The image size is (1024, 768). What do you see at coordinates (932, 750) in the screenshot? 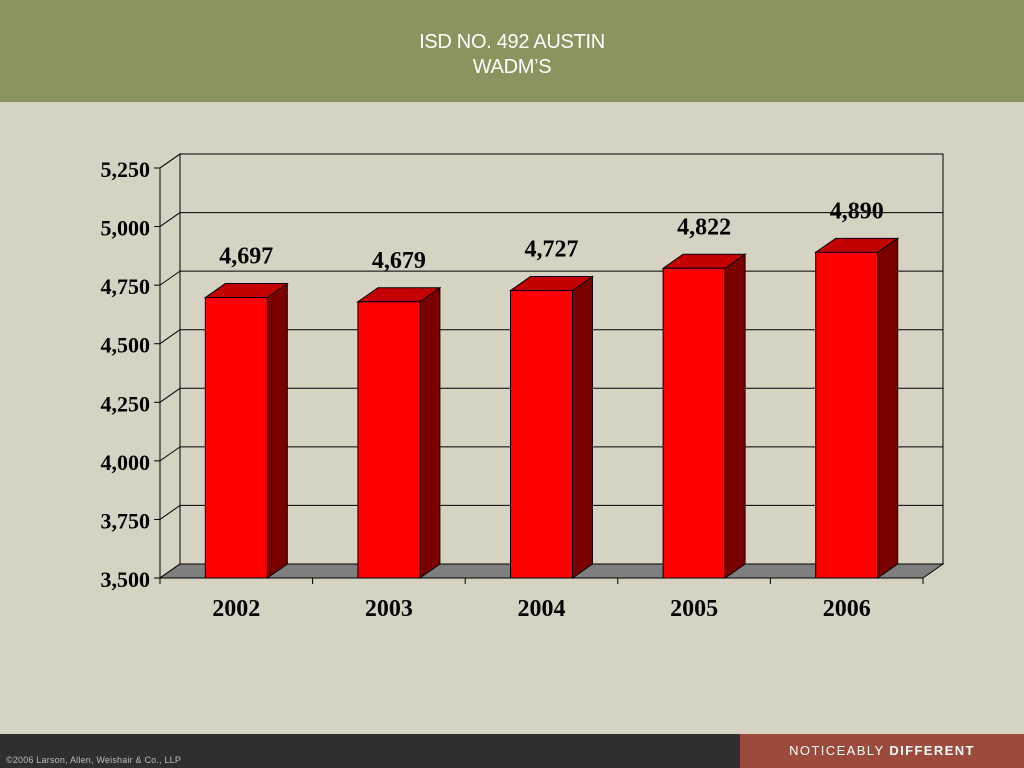
I see `tagline-bold: DIFFERENT` at bounding box center [932, 750].